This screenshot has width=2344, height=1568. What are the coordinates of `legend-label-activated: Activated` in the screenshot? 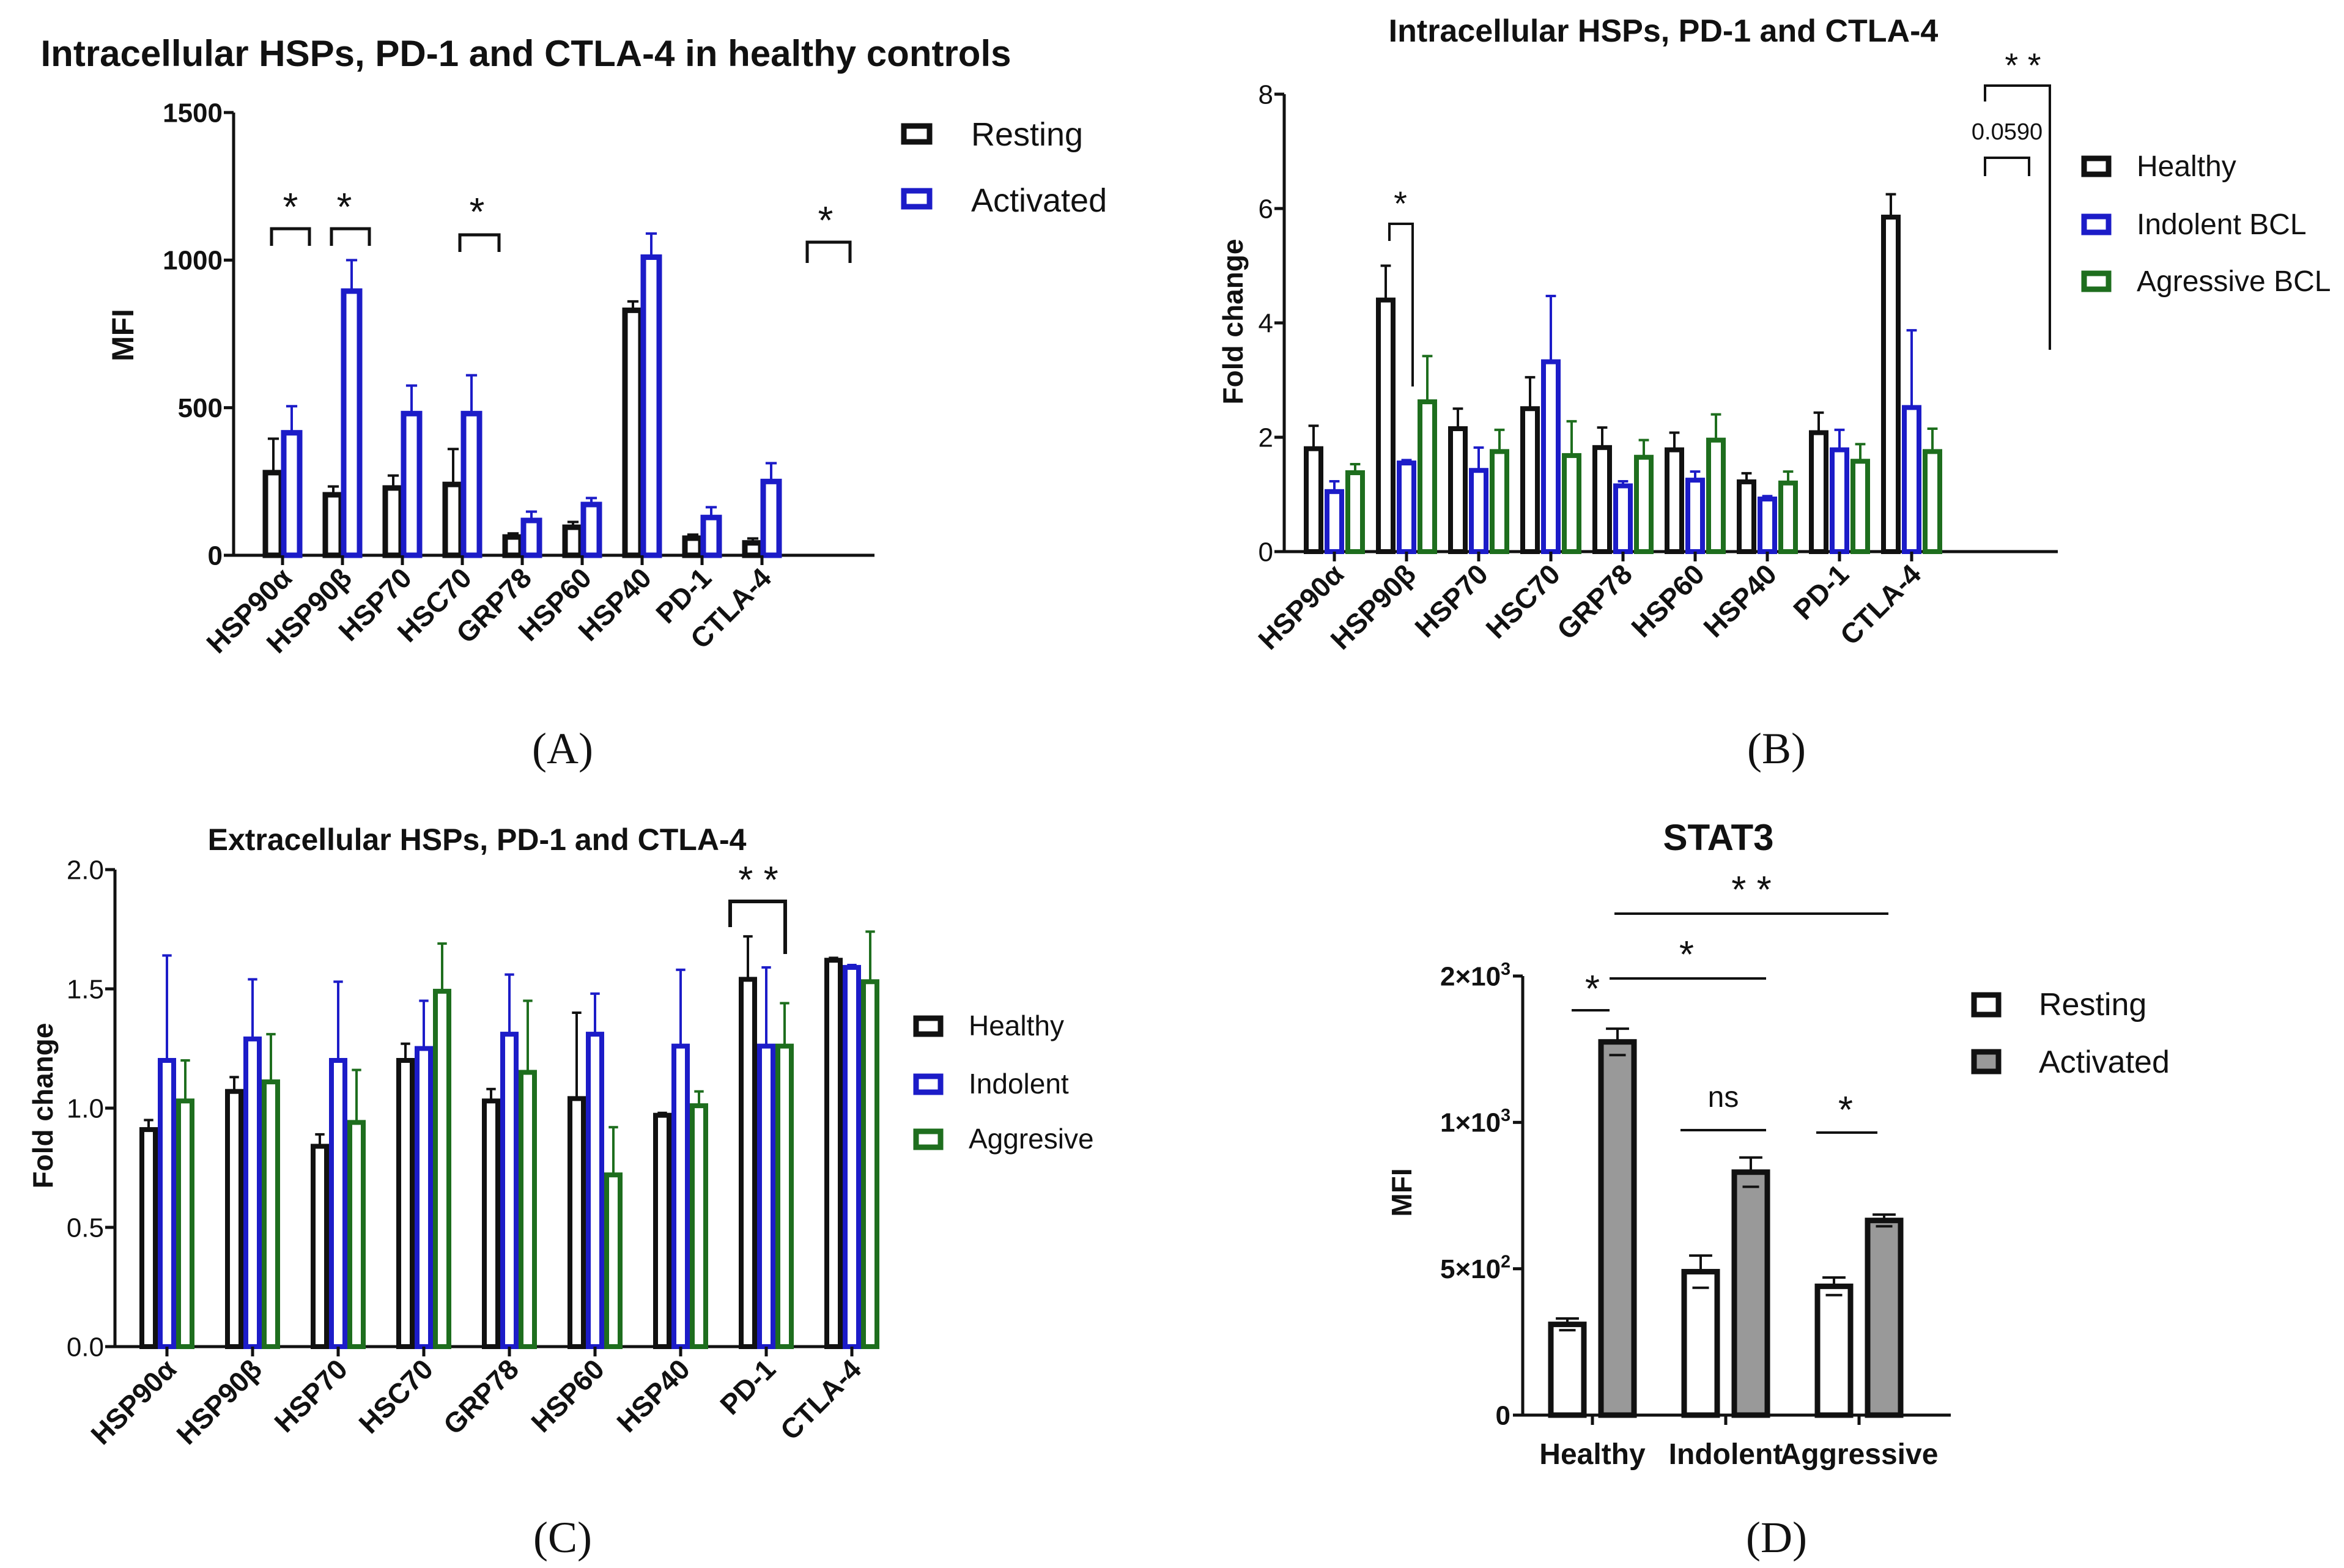 It's located at (1039, 200).